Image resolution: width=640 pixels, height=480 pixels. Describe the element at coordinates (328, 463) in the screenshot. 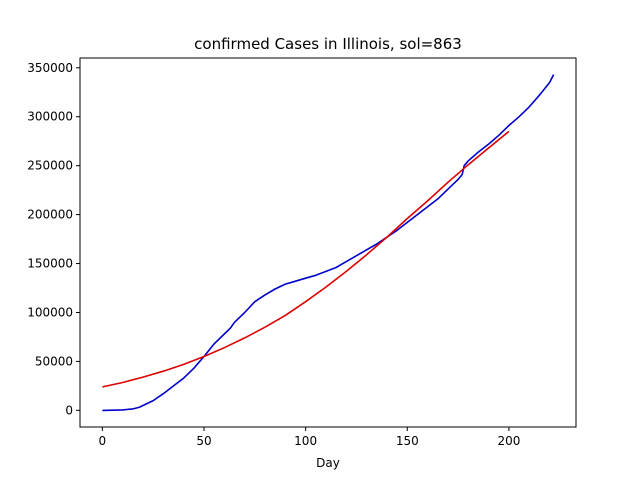

I see `x-axis-label: Day` at that location.